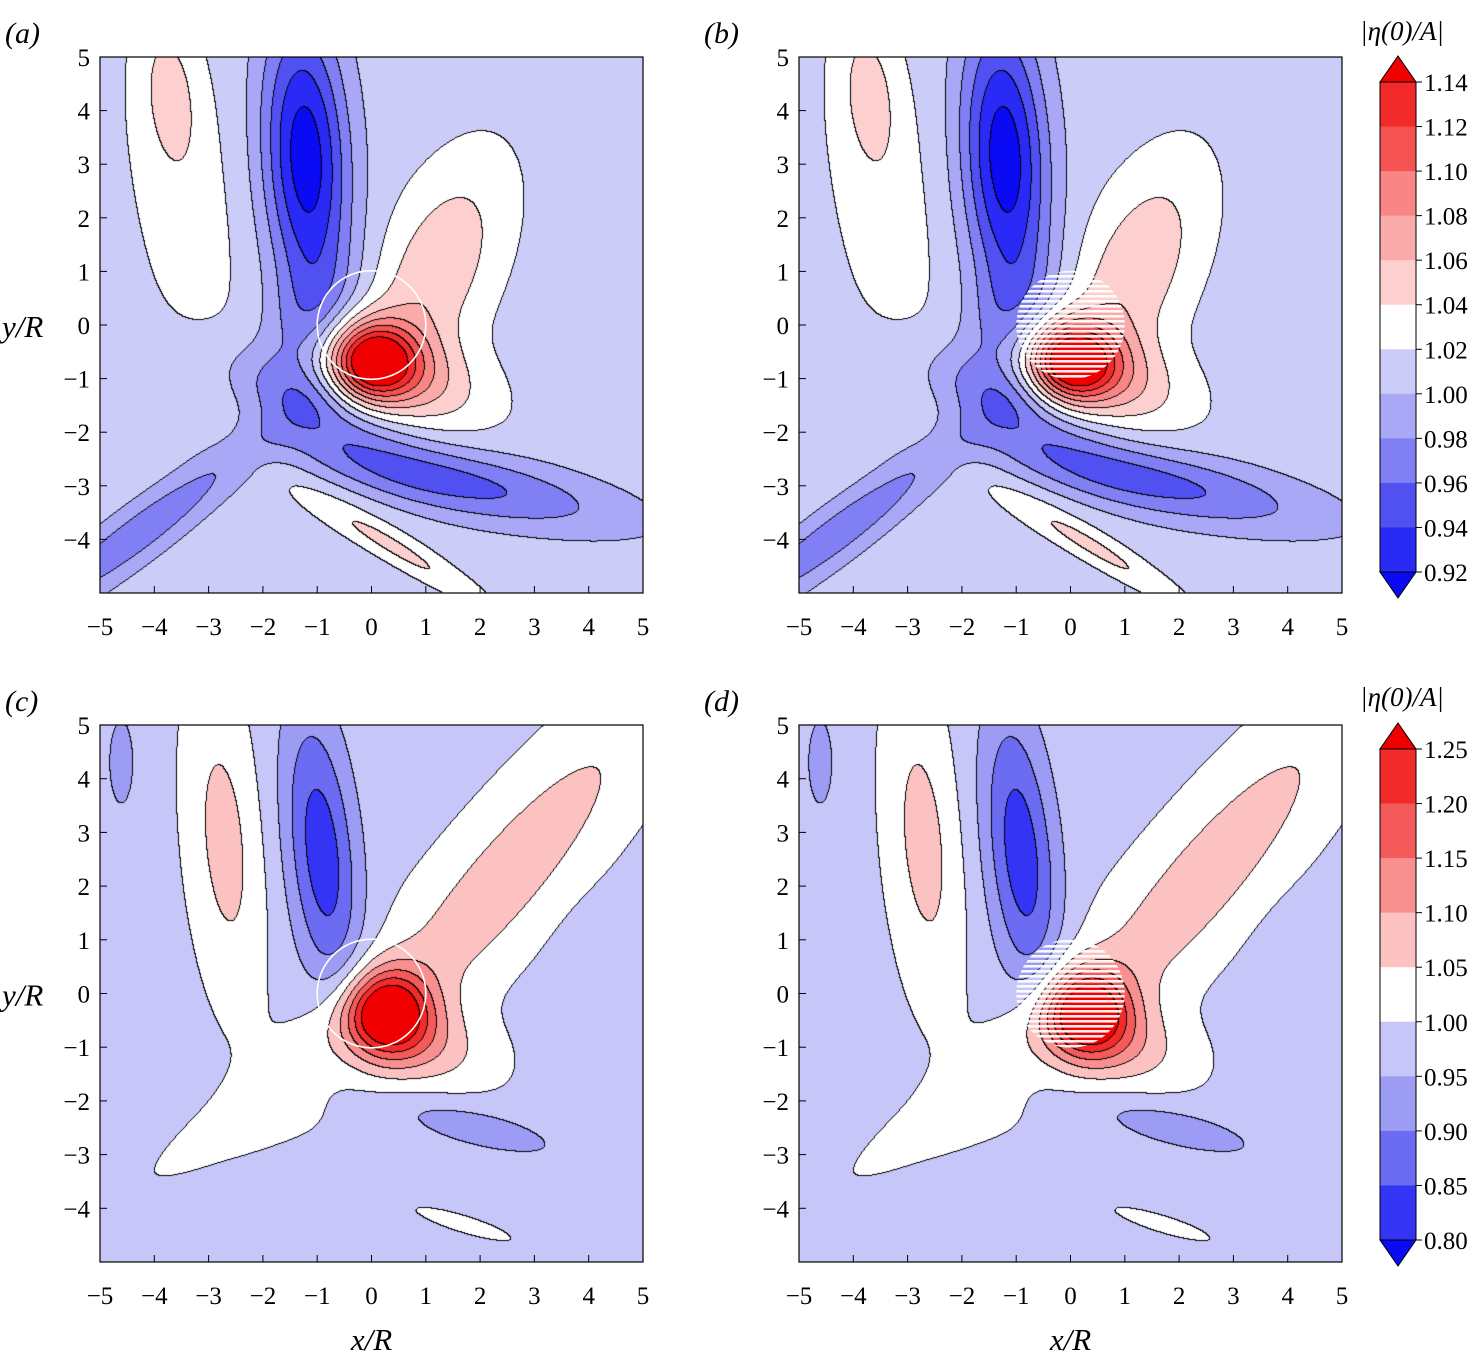  Describe the element at coordinates (1446, 859) in the screenshot. I see `colorbar-tick-label: 1.15` at that location.